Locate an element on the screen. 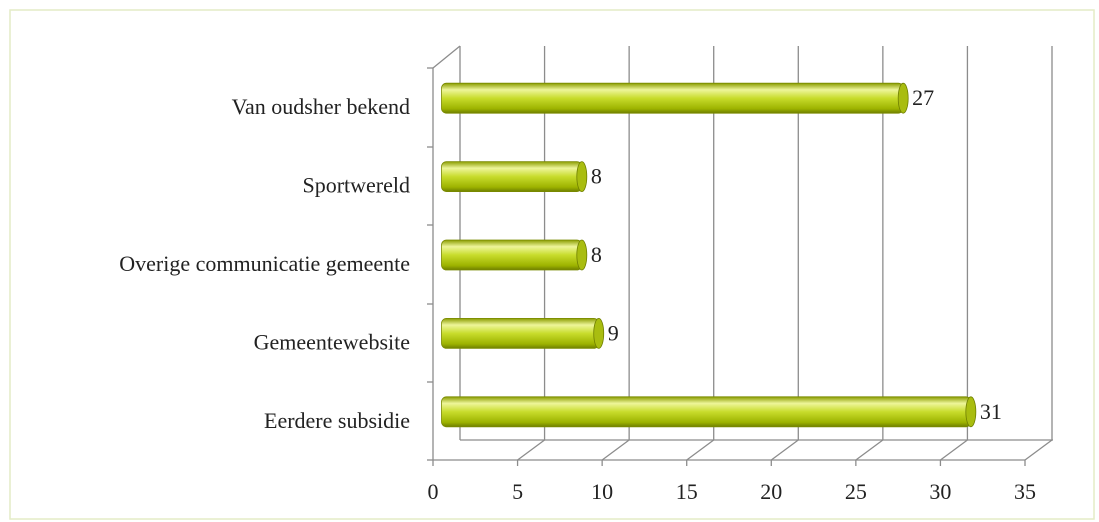 This screenshot has height=522, width=1099. y-tick-label: Van oudsher bekend is located at coordinates (321, 106).